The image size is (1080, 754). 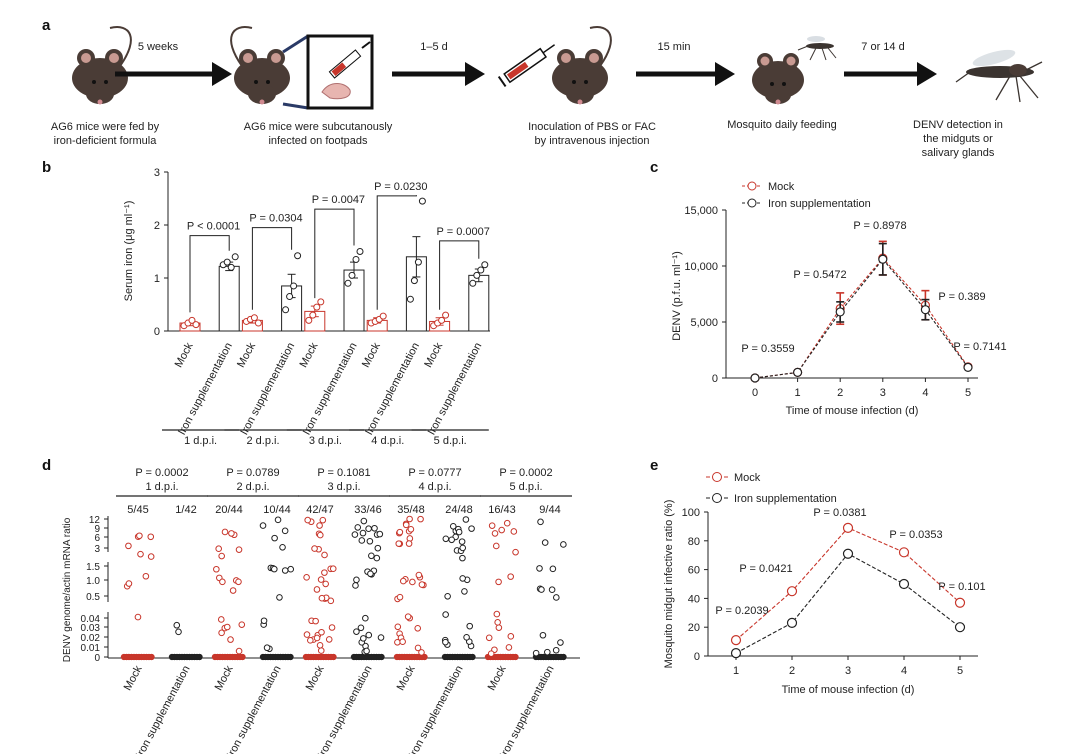 I want to click on p-value-label: P = 0.3559, so click(x=767, y=349).